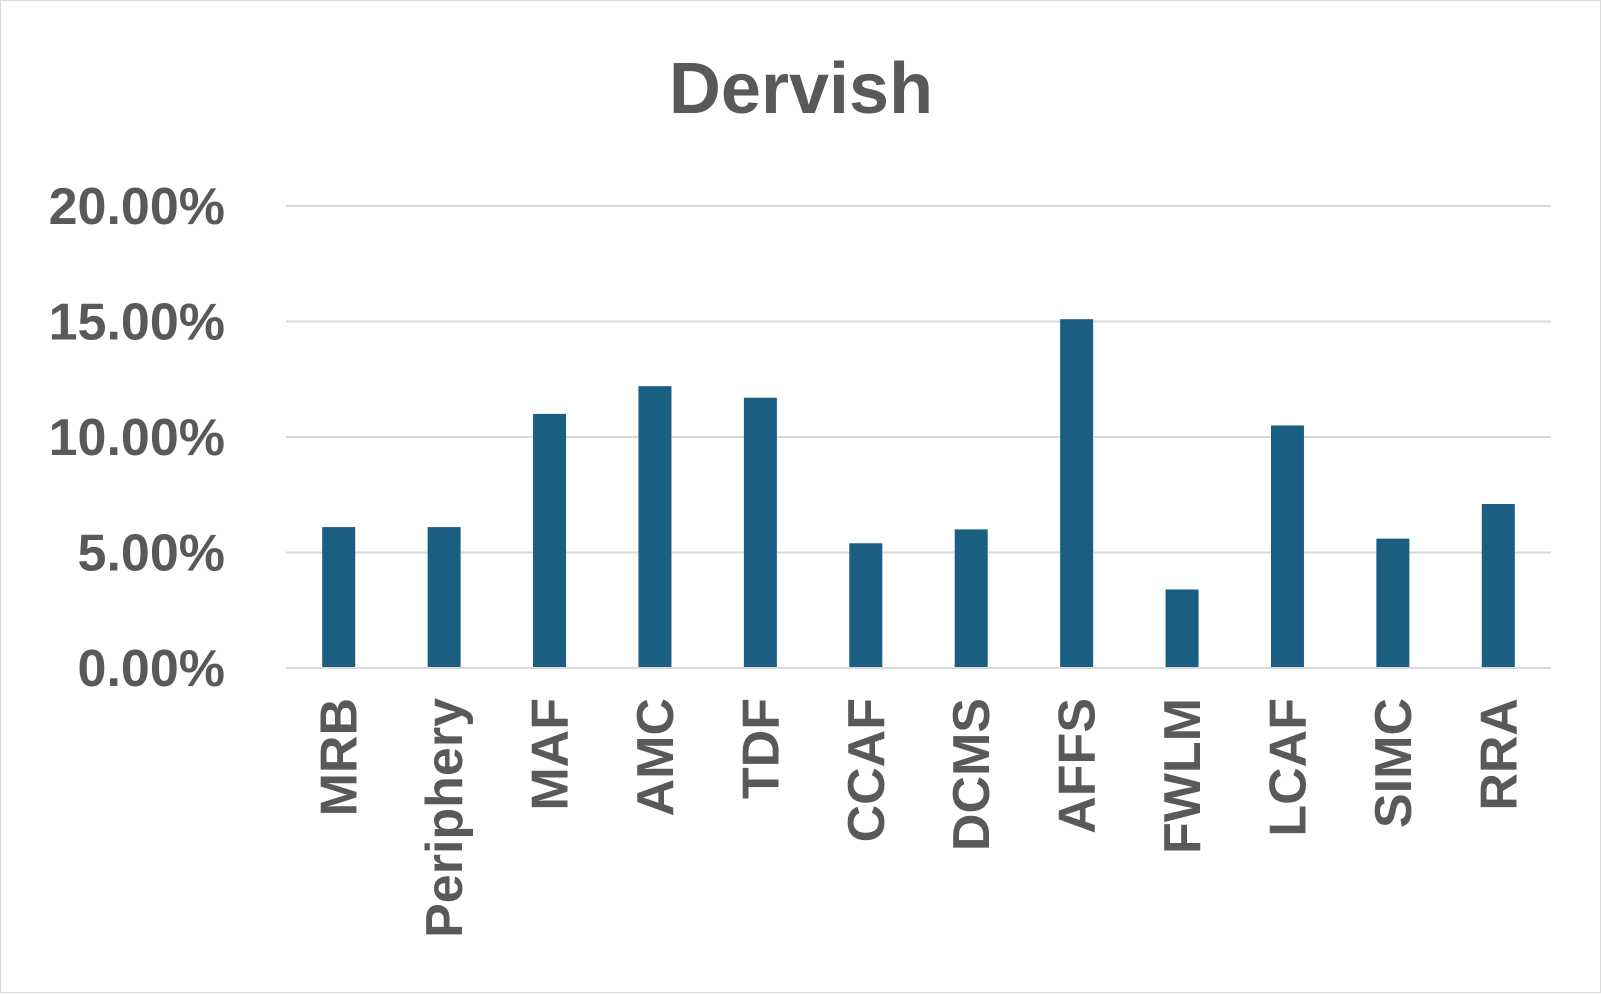 Image resolution: width=1601 pixels, height=994 pixels. Describe the element at coordinates (971, 598) in the screenshot. I see `bar-dcms` at that location.